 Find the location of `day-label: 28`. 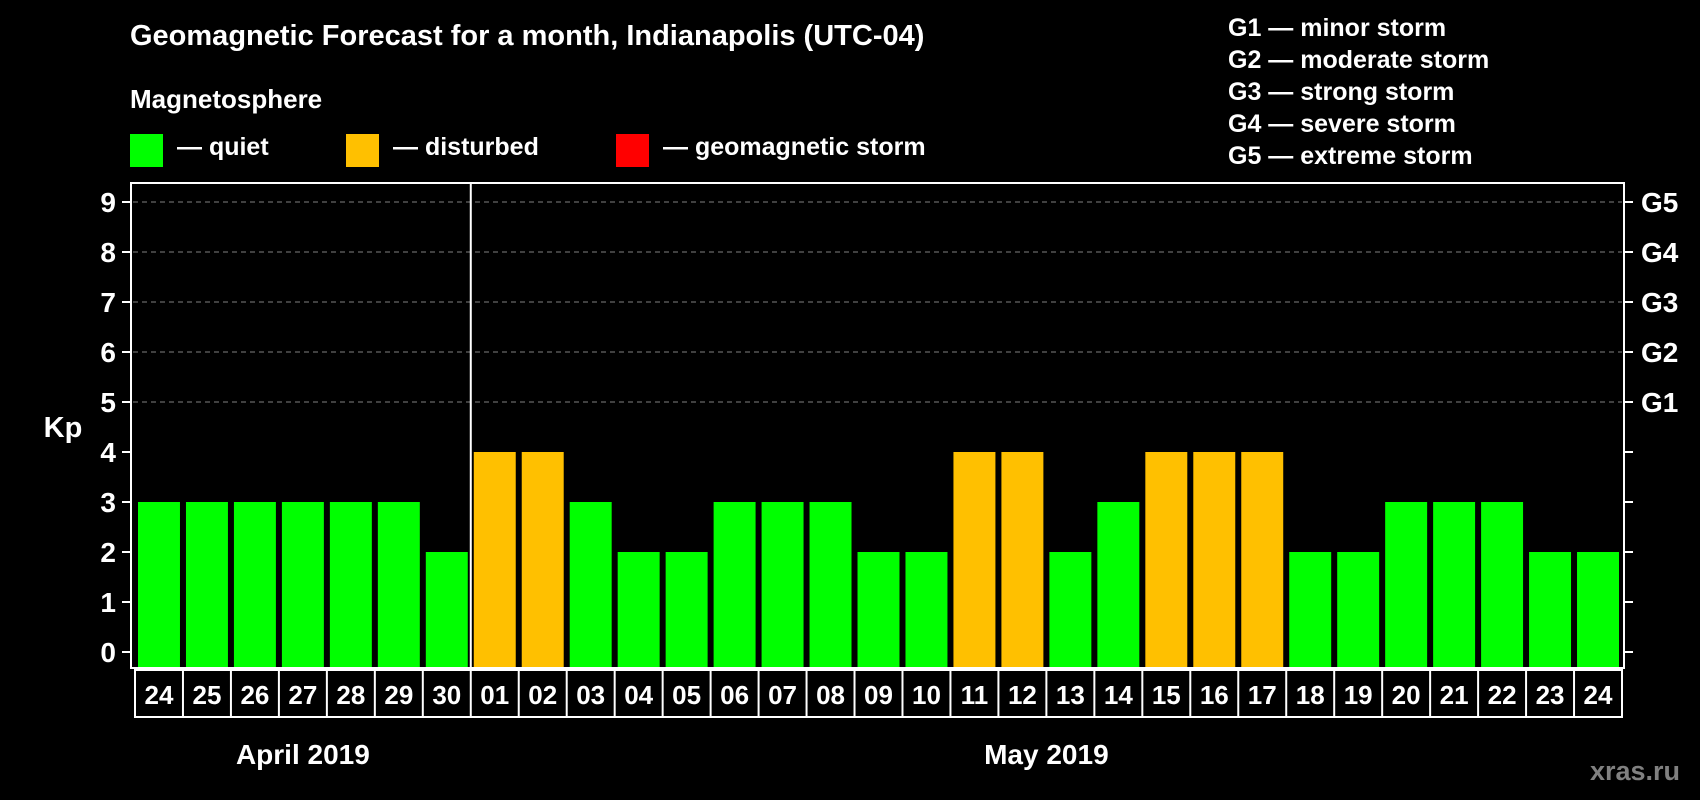

day-label: 28 is located at coordinates (350, 695).